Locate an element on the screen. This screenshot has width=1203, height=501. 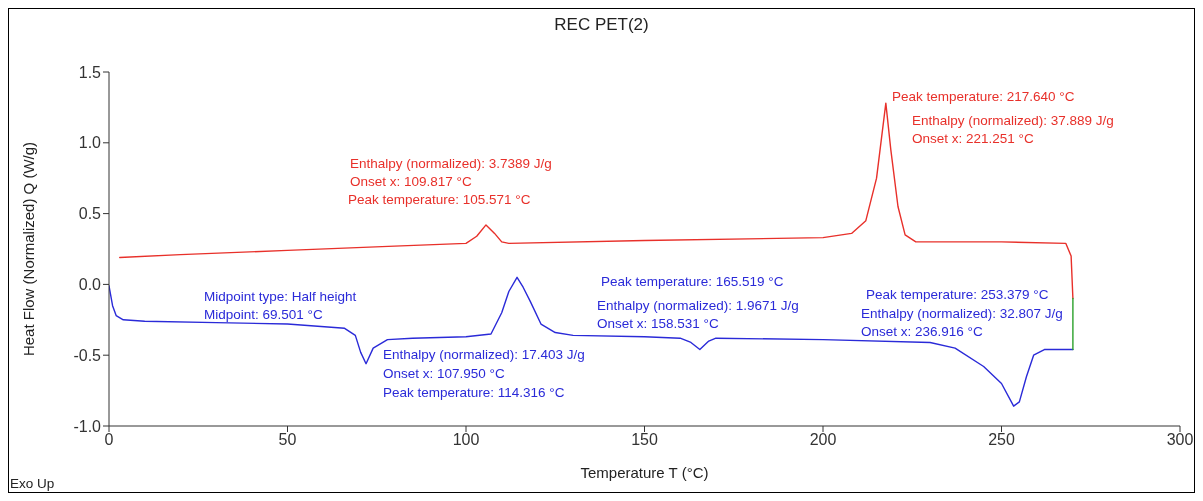
x-tick-label: 150 is located at coordinates (644, 440).